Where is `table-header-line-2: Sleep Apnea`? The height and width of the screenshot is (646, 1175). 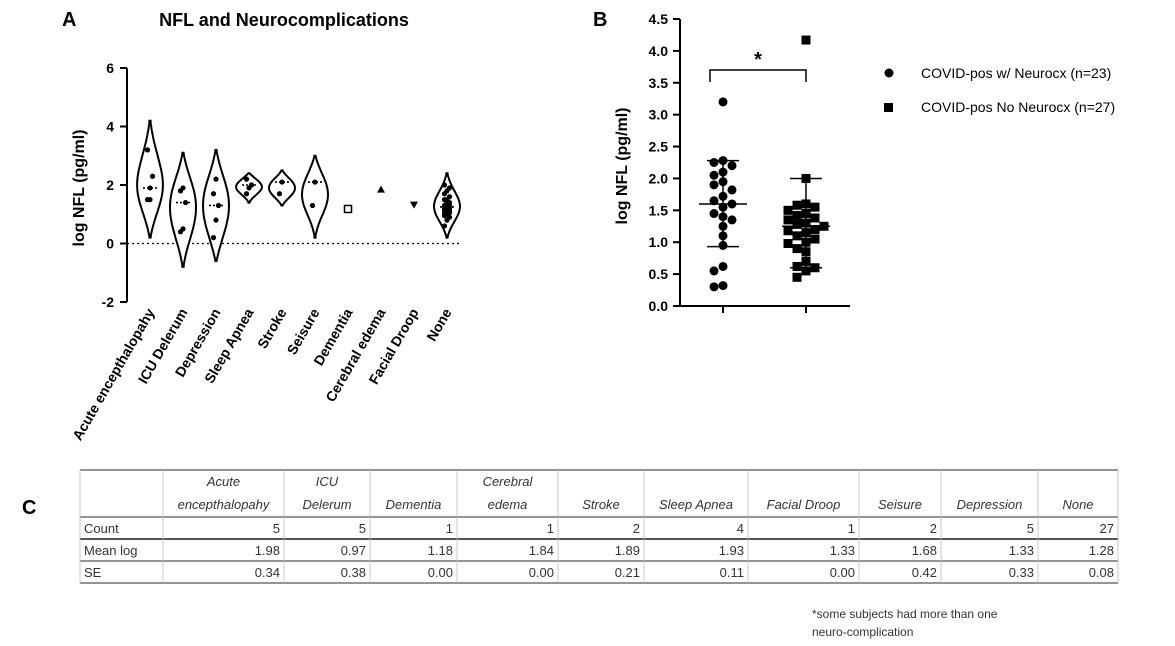
table-header-line-2: Sleep Apnea is located at coordinates (696, 504).